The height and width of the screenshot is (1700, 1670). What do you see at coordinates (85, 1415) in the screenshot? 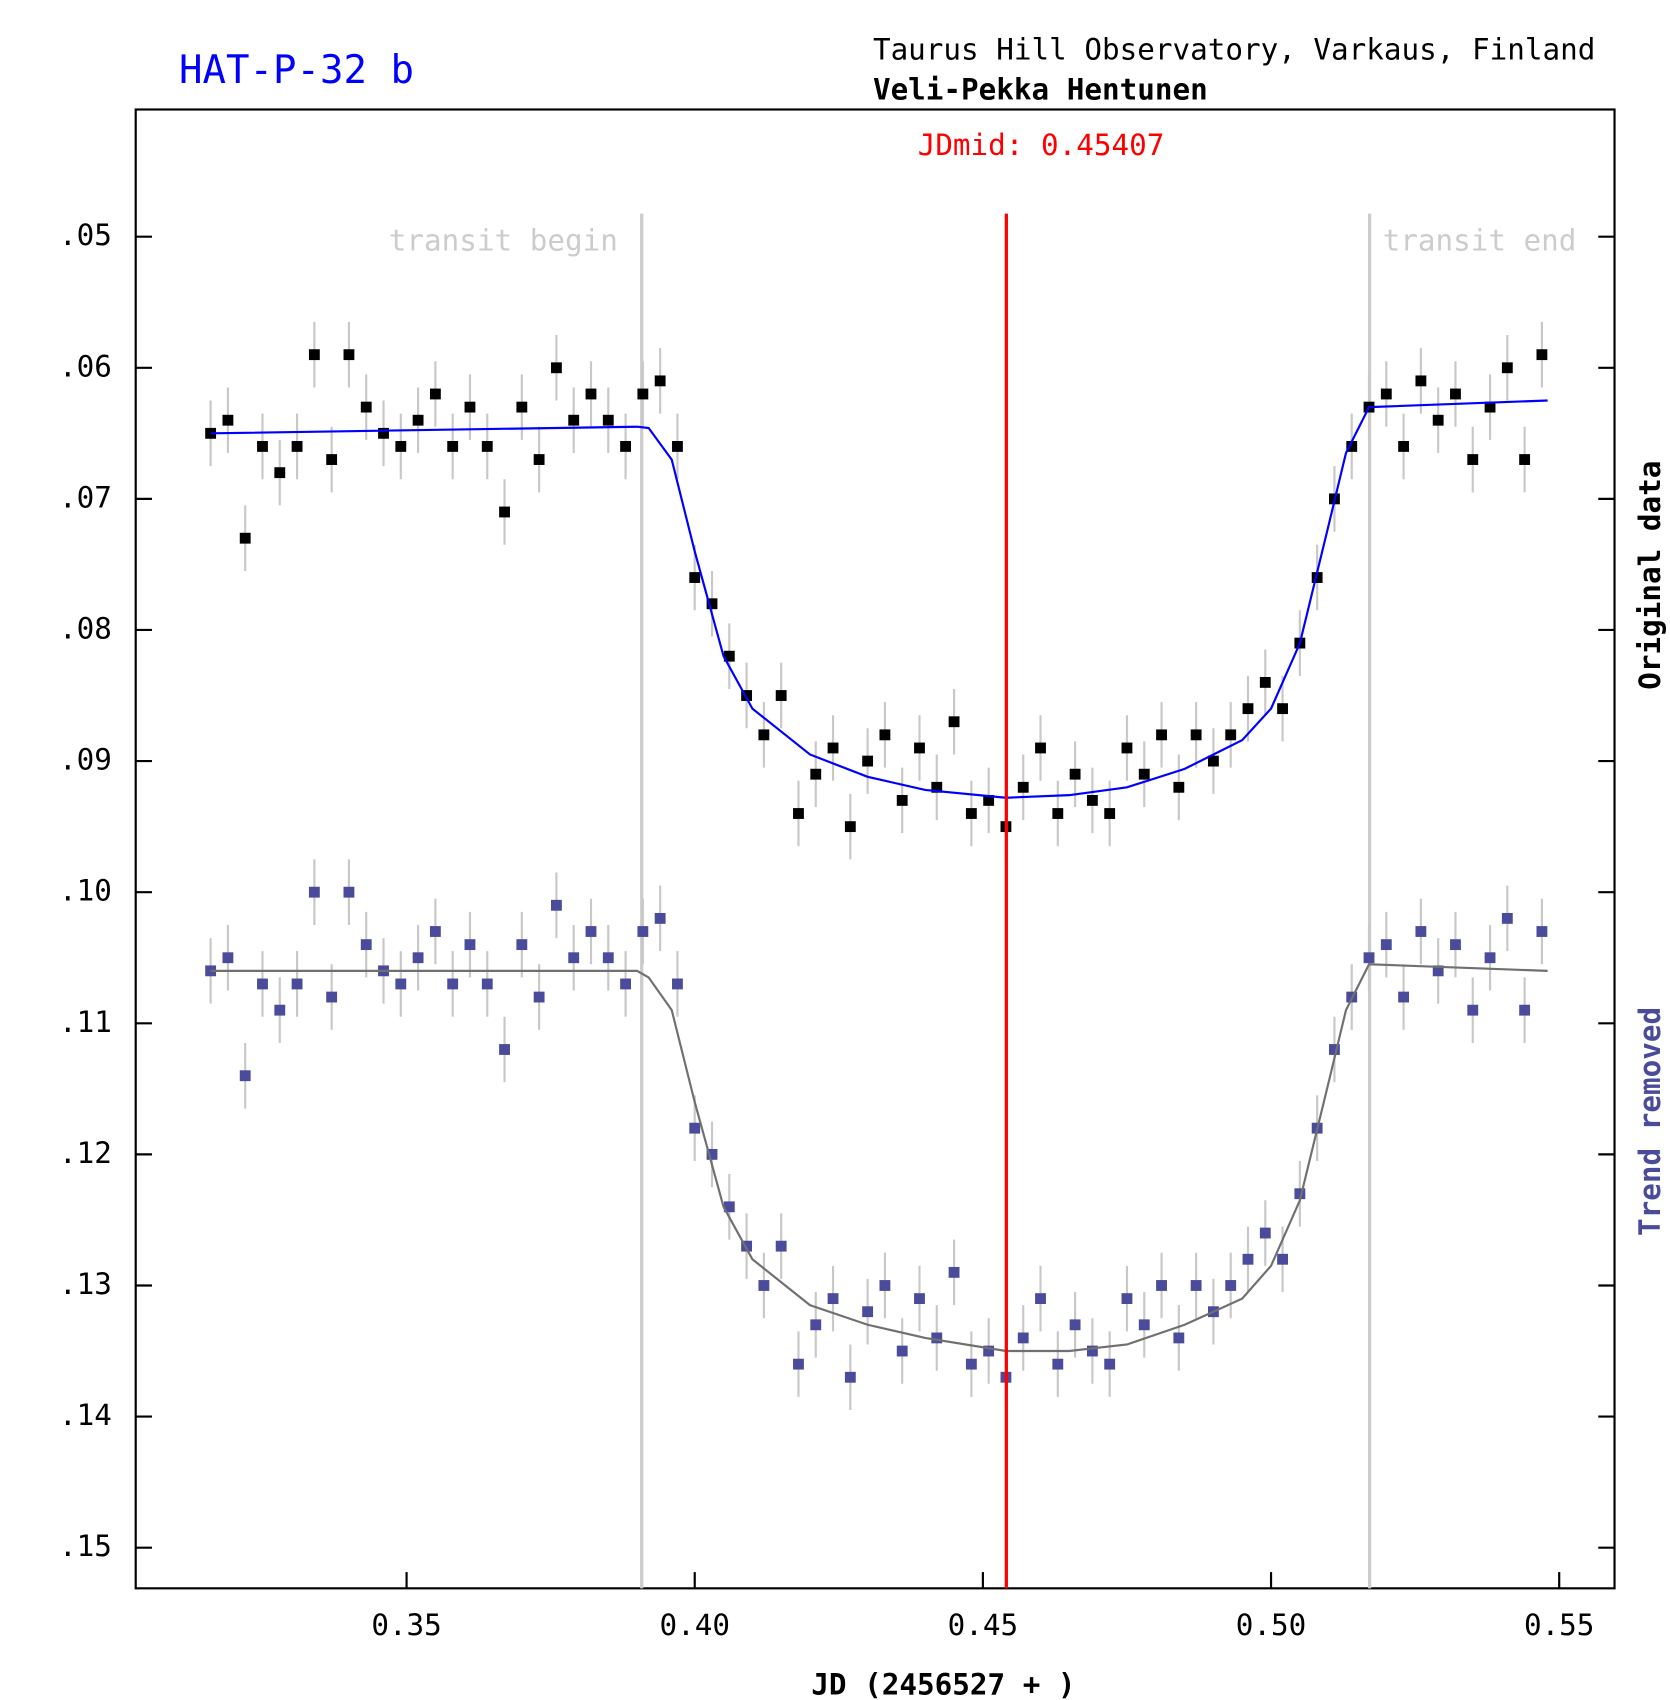
I see `y-tick-label: .14` at bounding box center [85, 1415].